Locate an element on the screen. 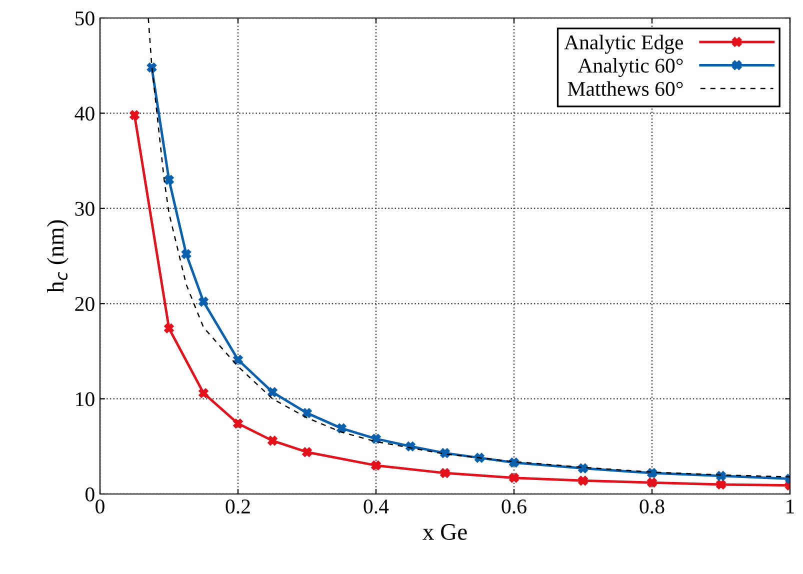 This screenshot has height=574, width=803. legend-label: Analytic Edge is located at coordinates (624, 44).